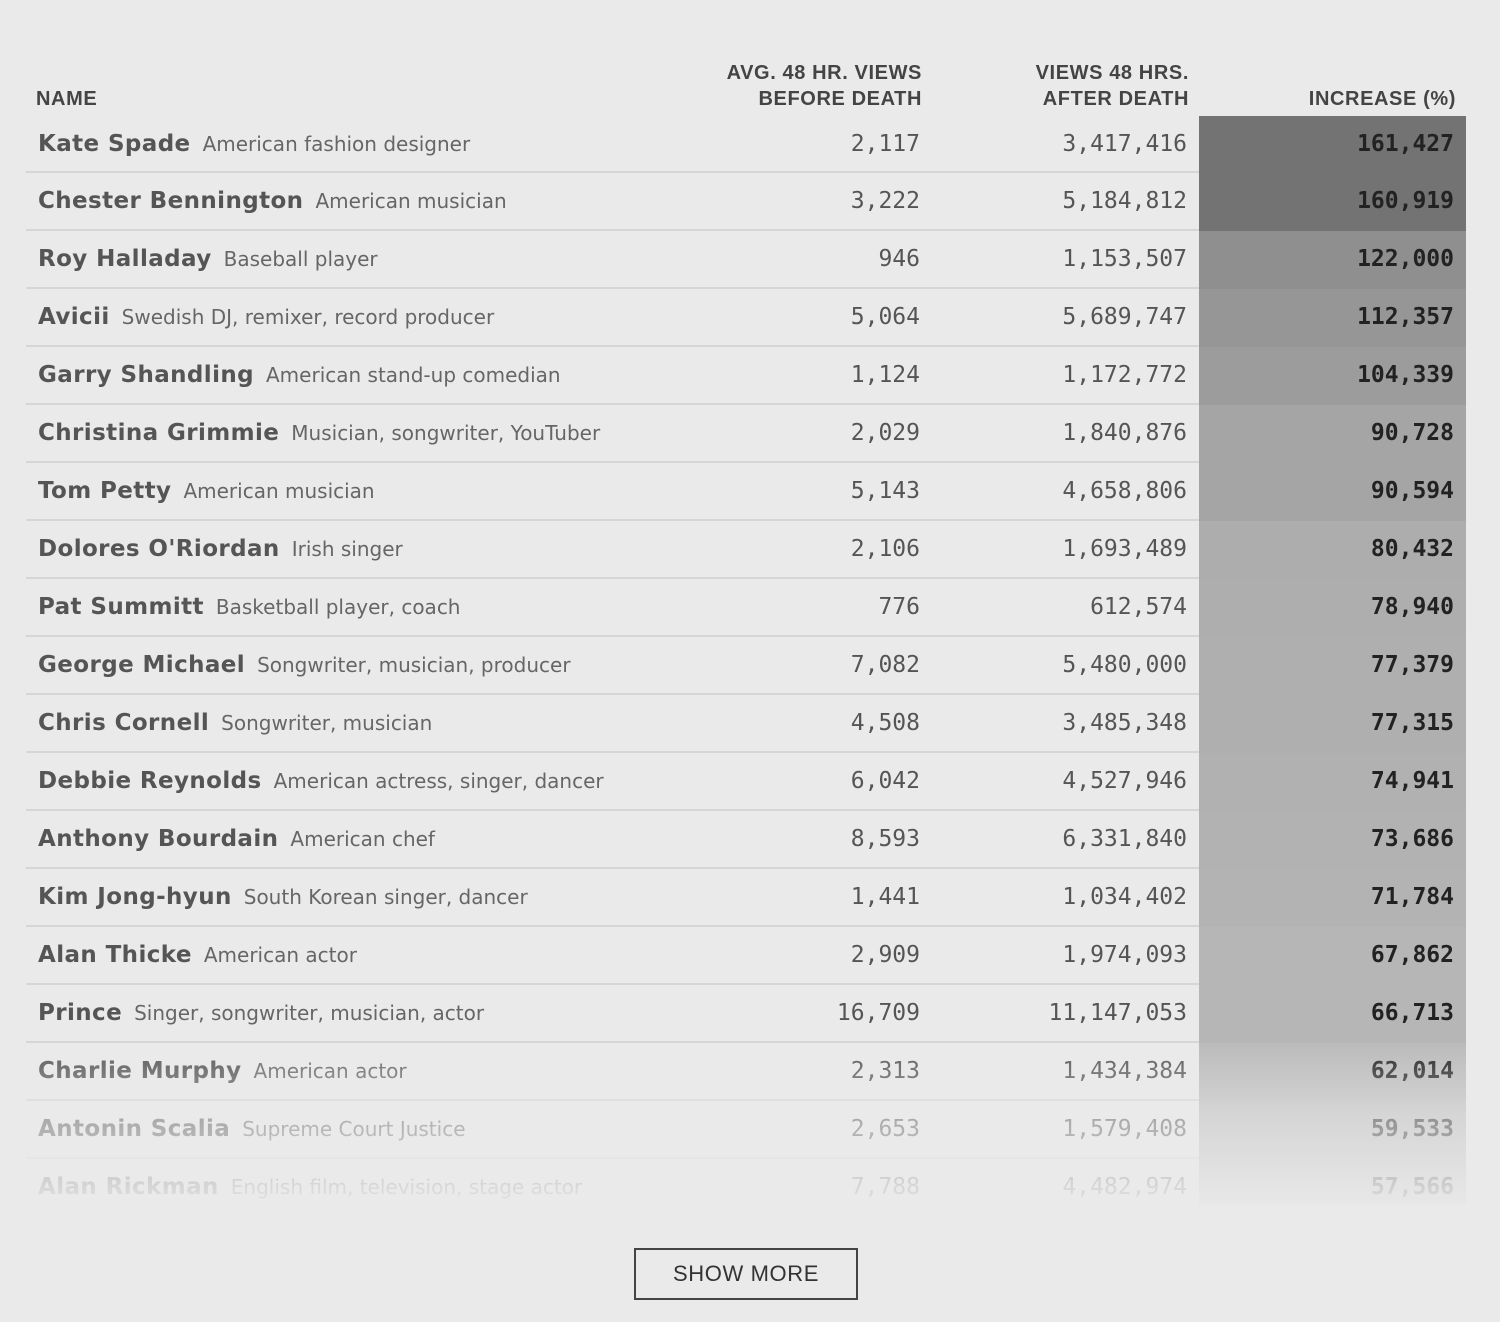 The image size is (1500, 1322). Describe the element at coordinates (105, 491) in the screenshot. I see `person-name: Tom Petty` at that location.